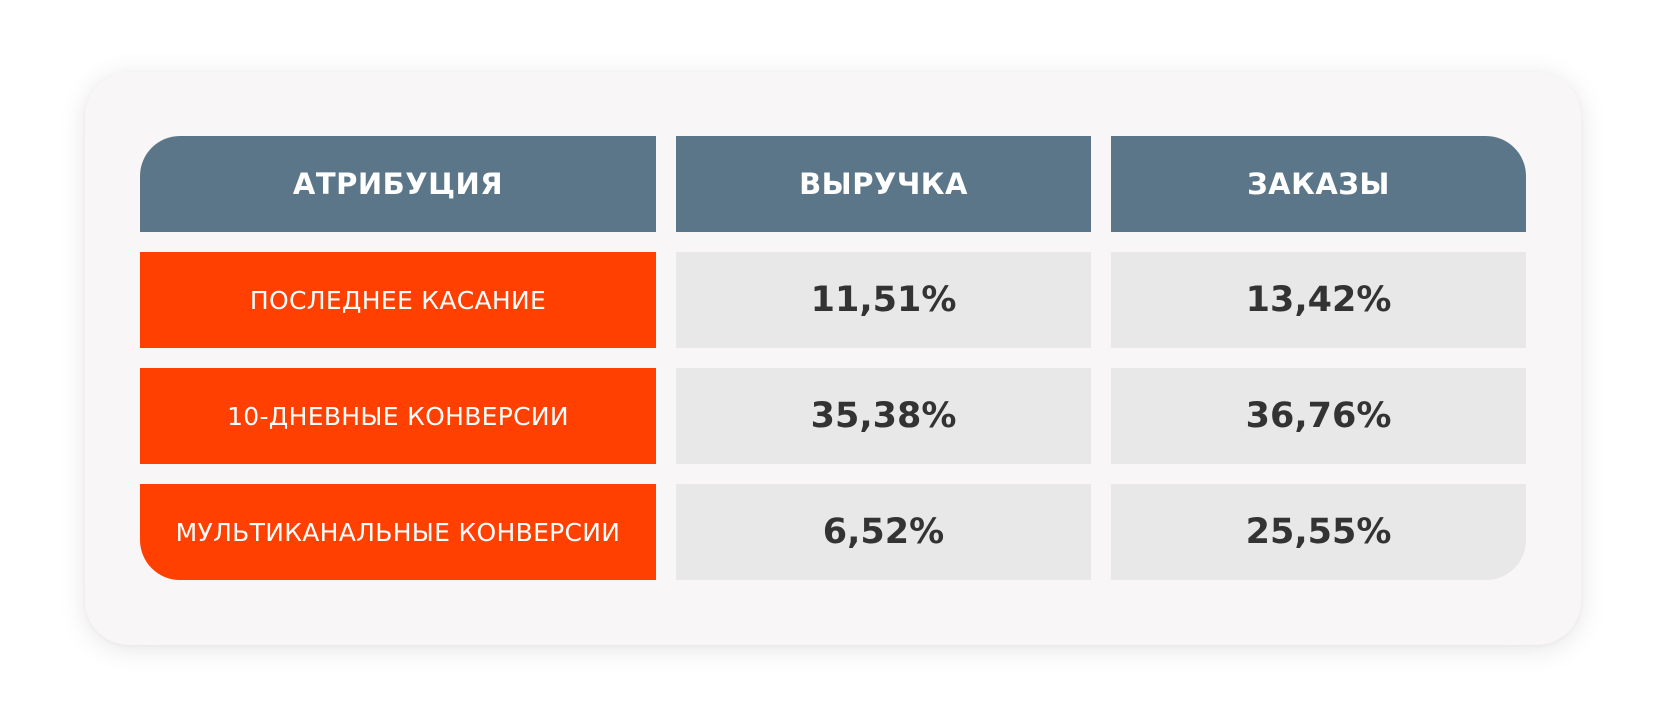 The image size is (1662, 714). I want to click on header-orders: ЗАКАЗЫ, so click(1318, 184).